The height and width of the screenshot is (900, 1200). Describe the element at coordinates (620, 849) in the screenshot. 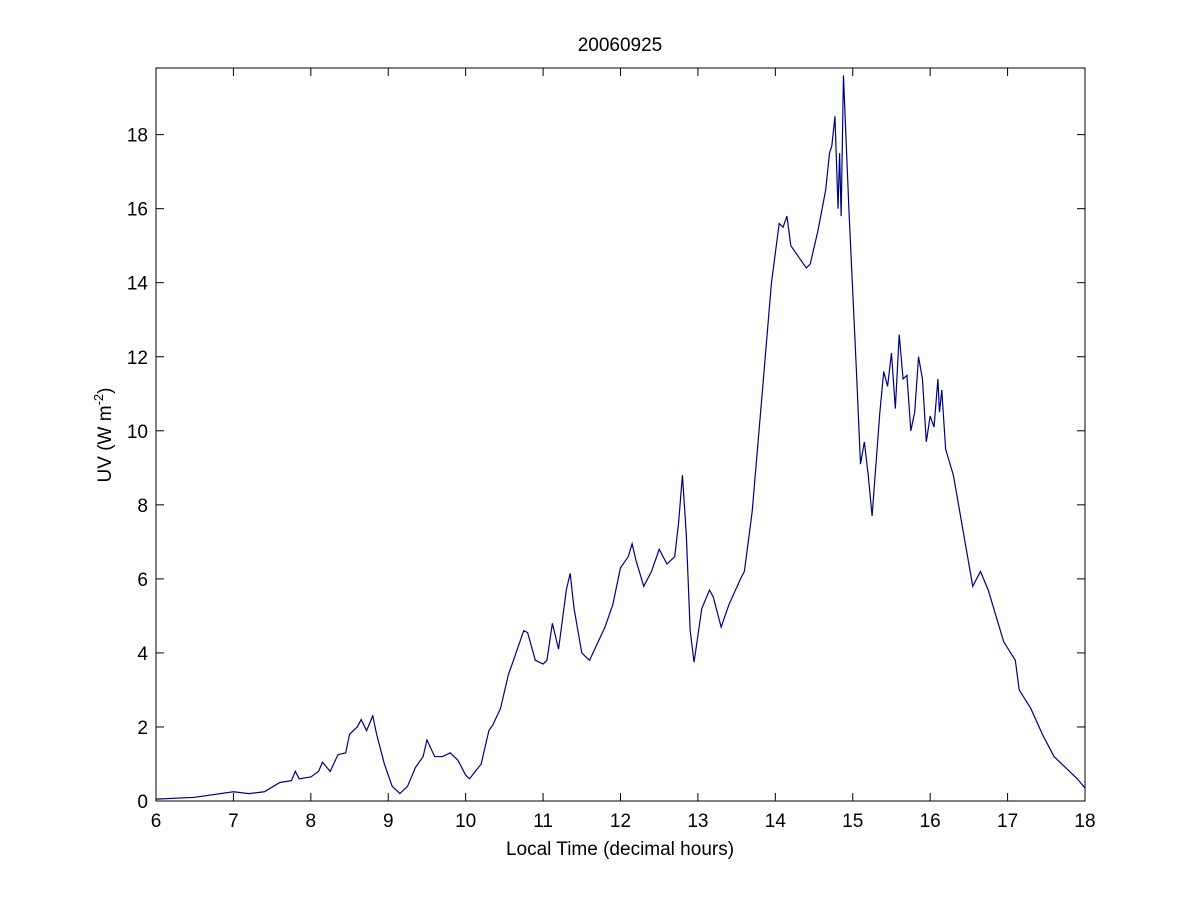

I see `x-axis-label: Local Time (decimal hours)` at that location.